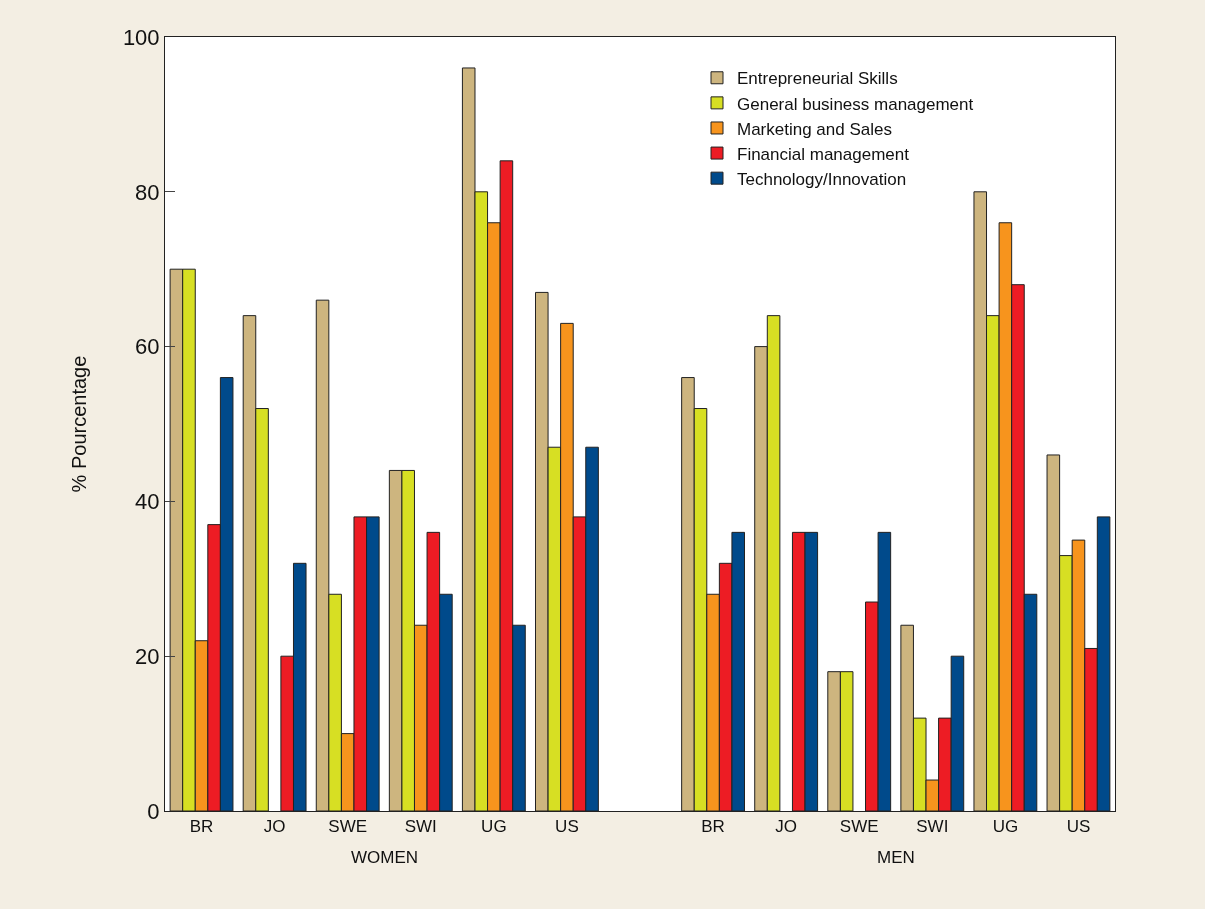 The width and height of the screenshot is (1205, 909). What do you see at coordinates (817, 79) in the screenshot?
I see `legend-label: Entrepreneurial Skills` at bounding box center [817, 79].